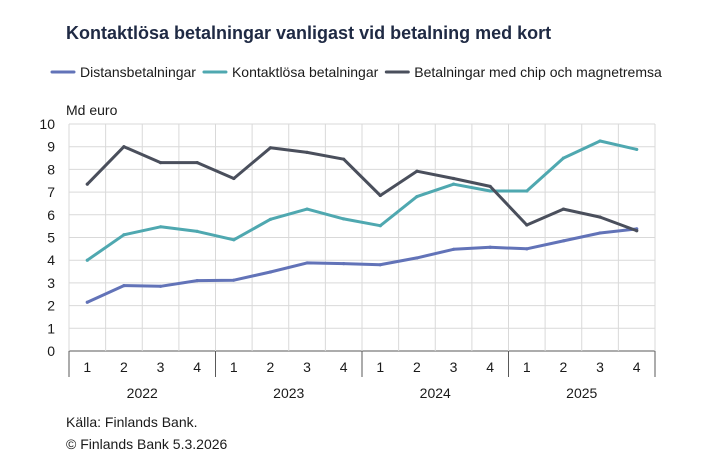 This screenshot has height=470, width=720. Describe the element at coordinates (142, 393) in the screenshot. I see `year-label: 2022` at that location.